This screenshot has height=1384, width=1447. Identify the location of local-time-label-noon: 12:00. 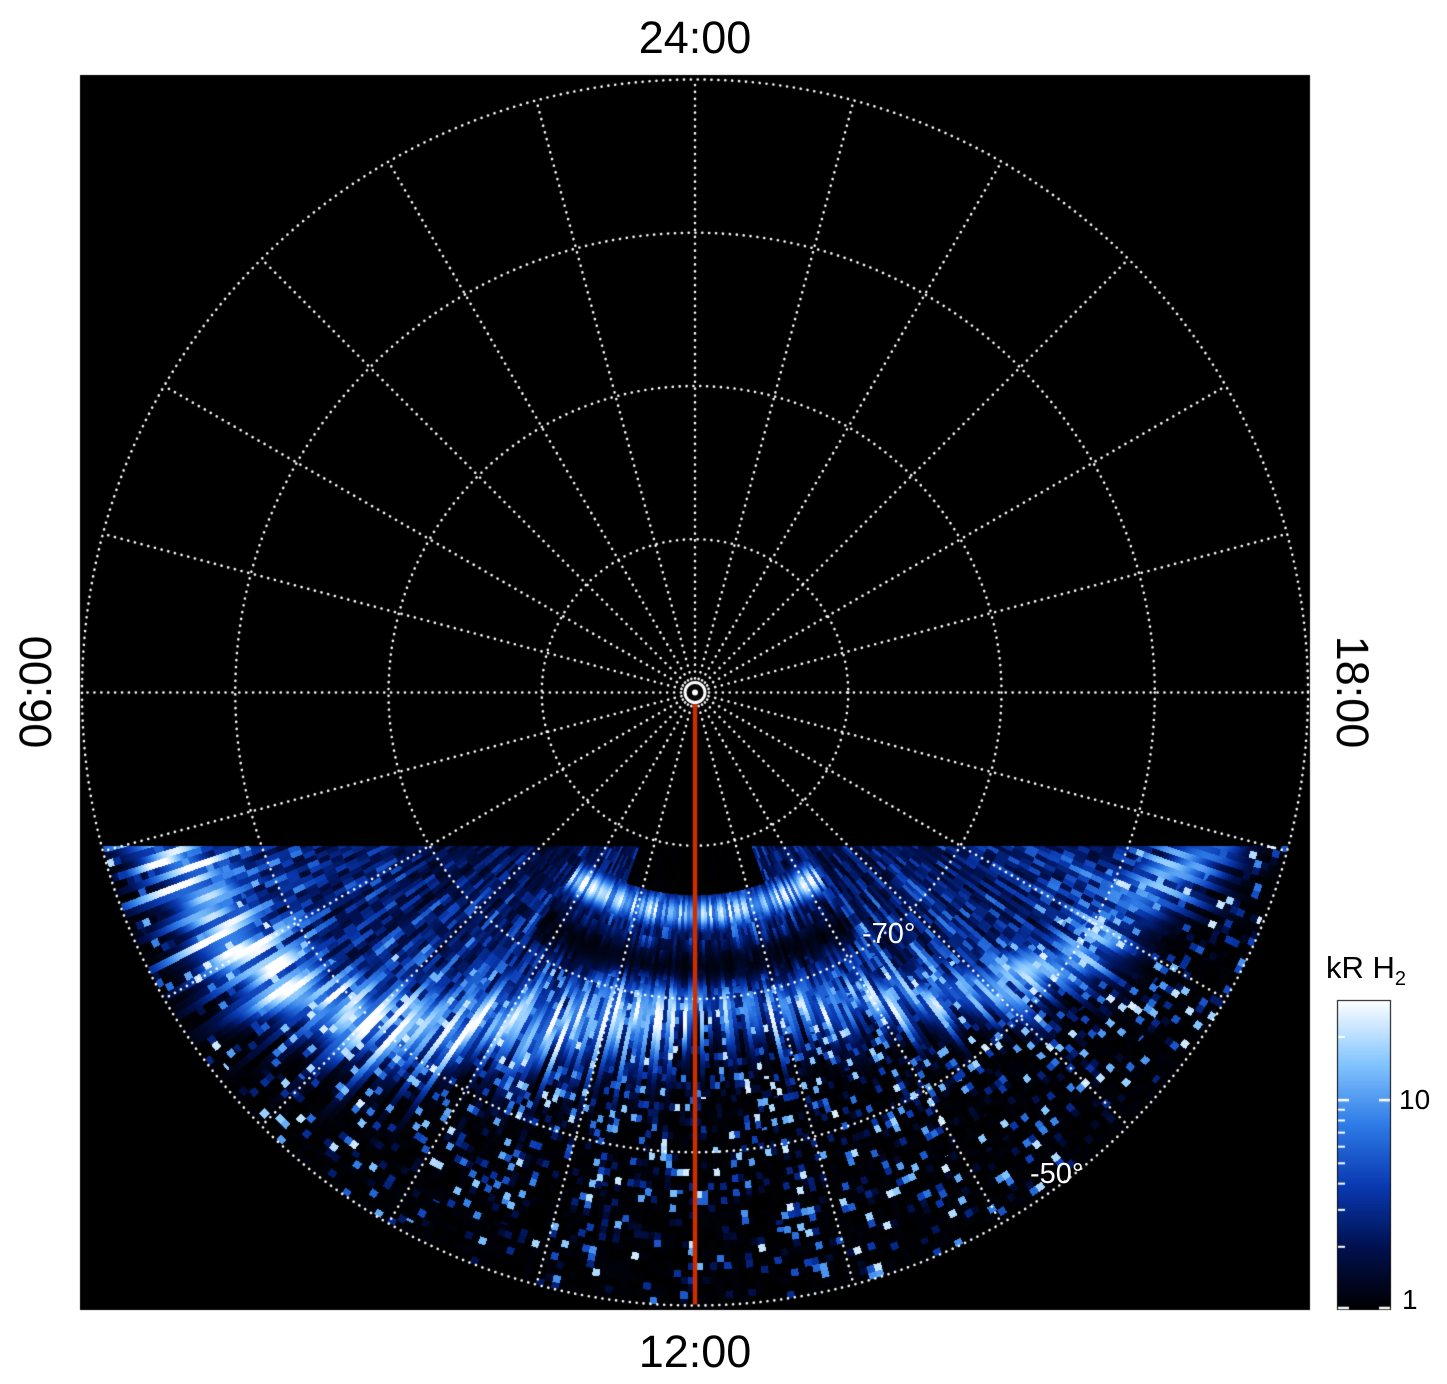
(695, 1351).